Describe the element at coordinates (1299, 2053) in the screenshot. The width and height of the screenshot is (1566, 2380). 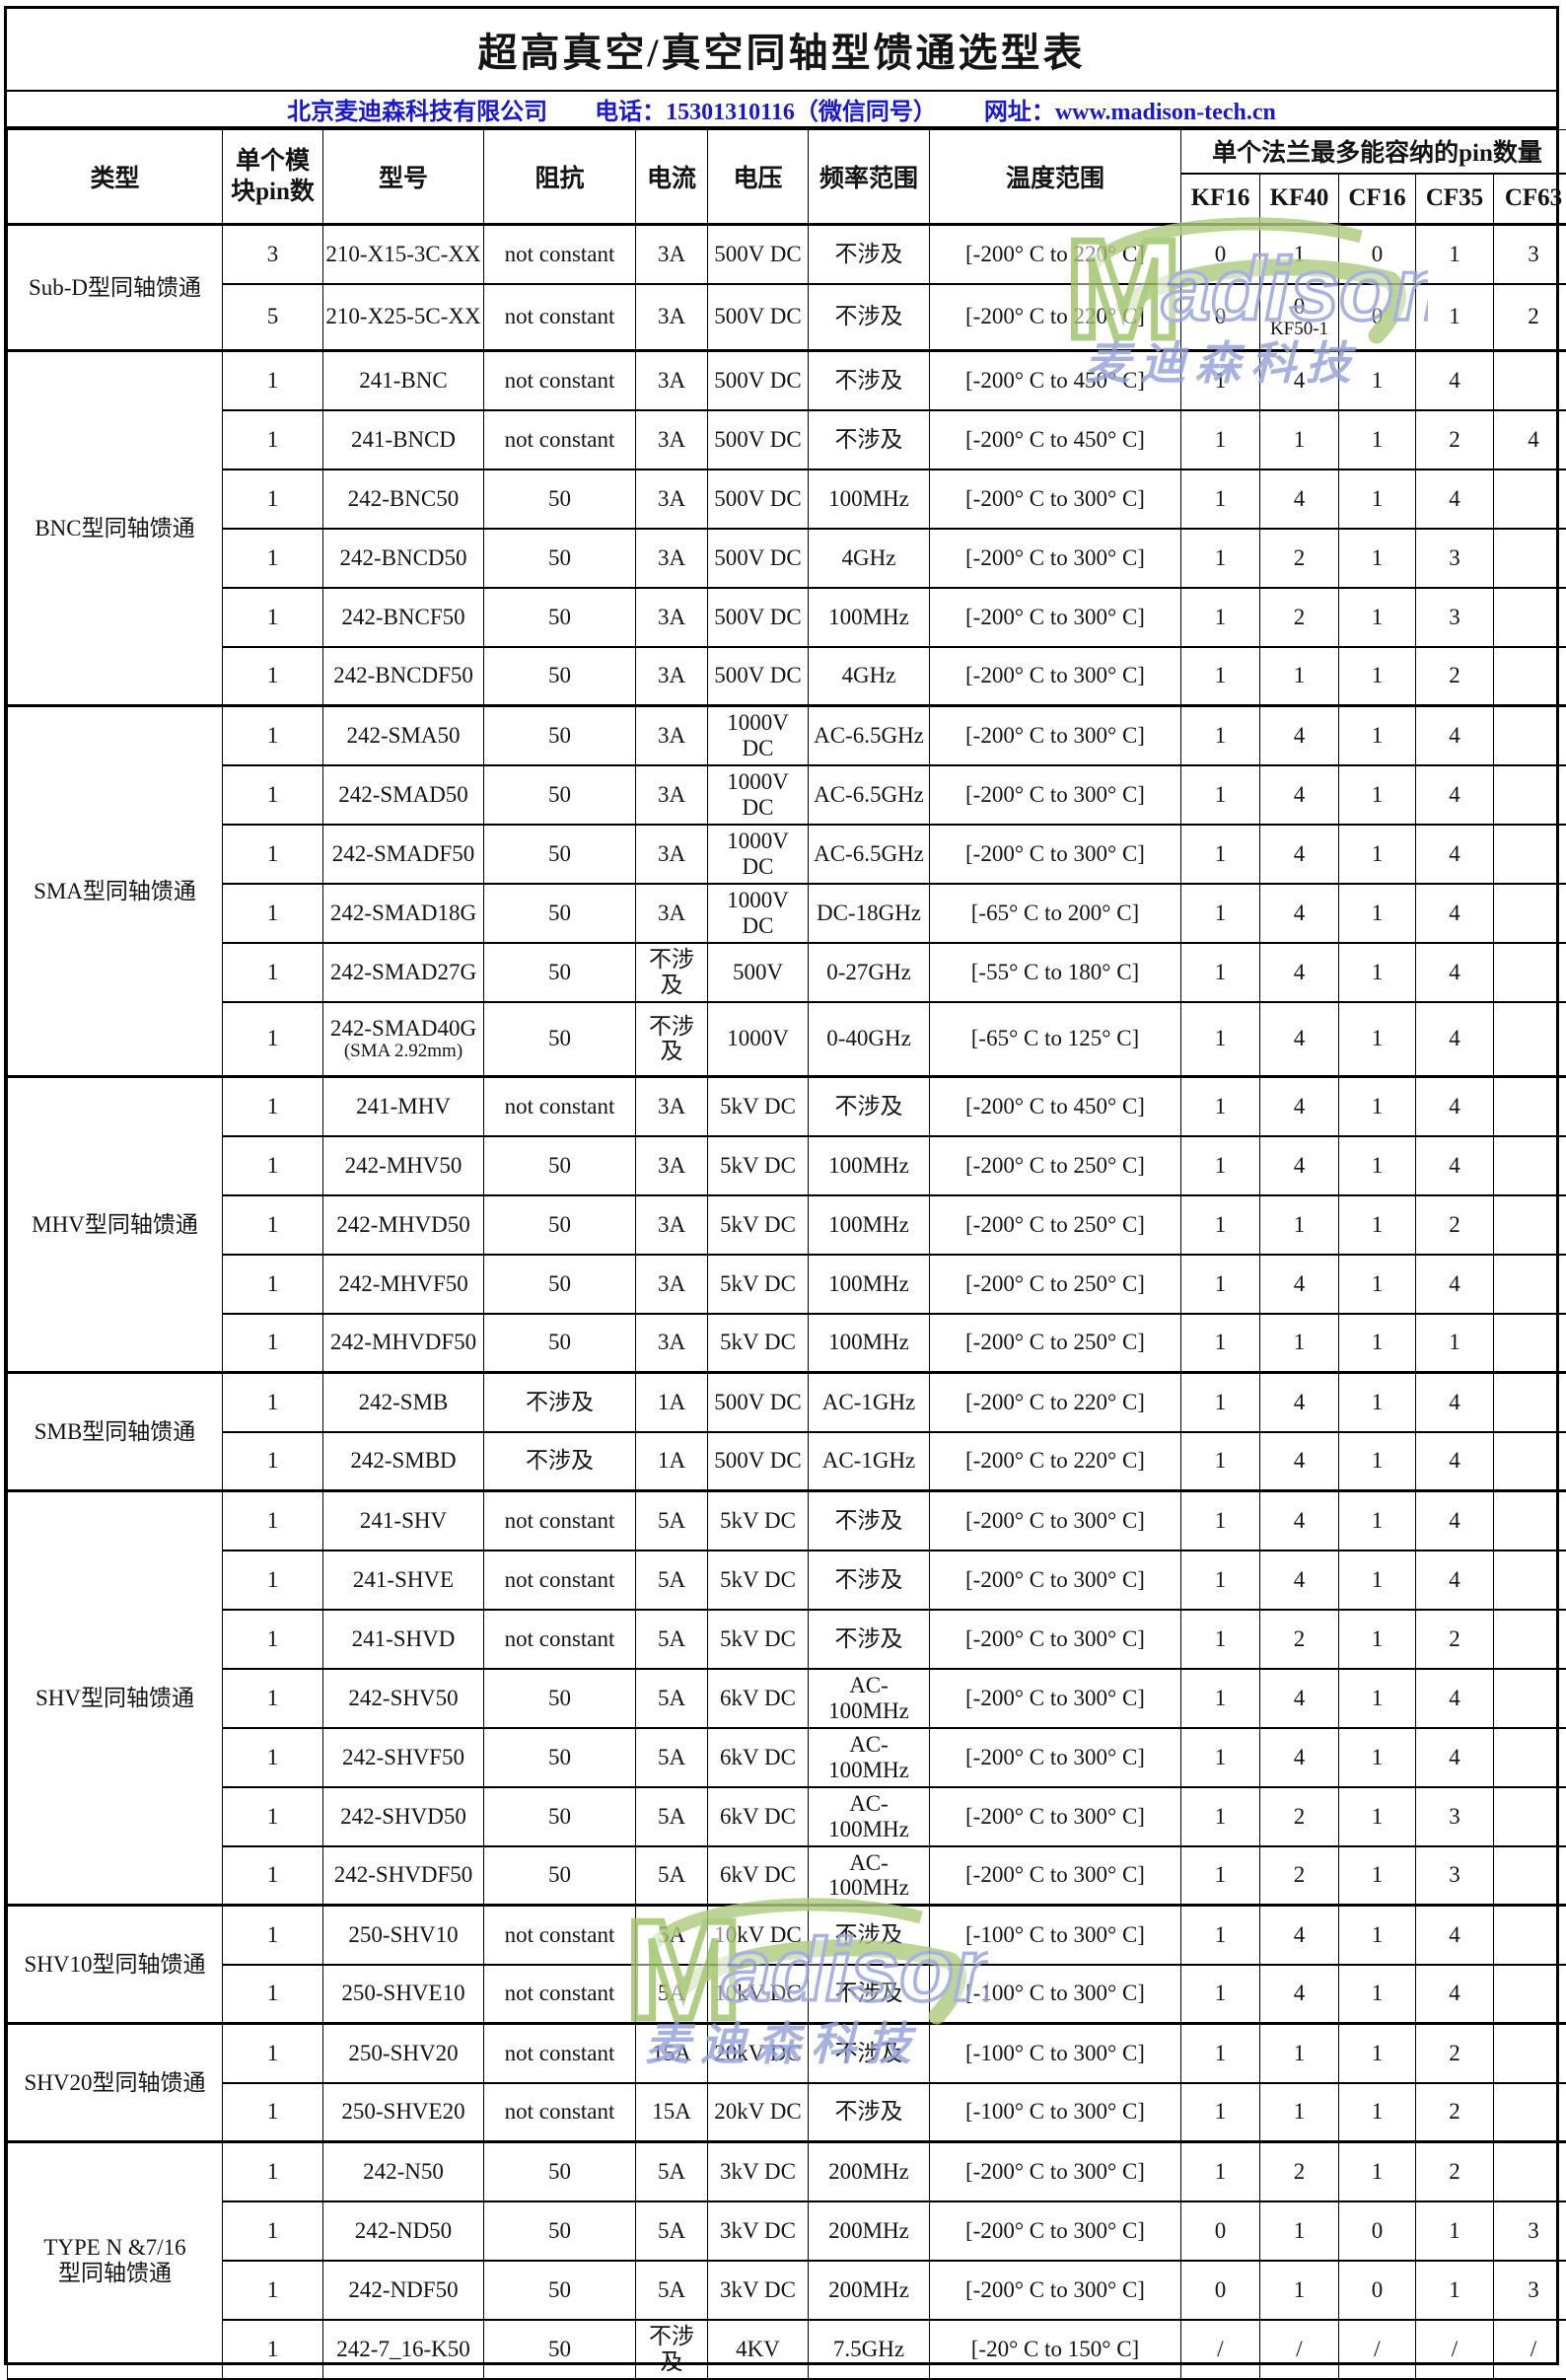
I see `cell-kf40: 1` at that location.